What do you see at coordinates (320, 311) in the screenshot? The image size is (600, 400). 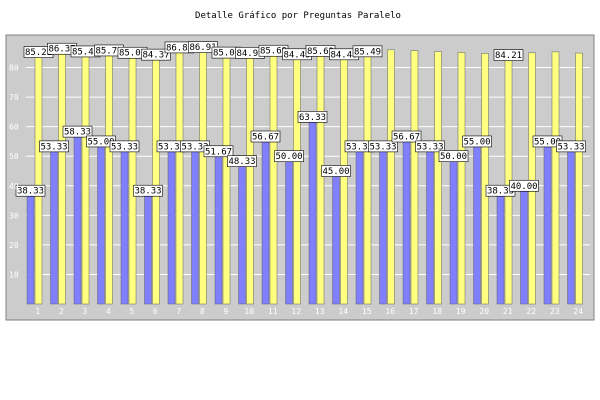 I see `x-tick-label: 13` at bounding box center [320, 311].